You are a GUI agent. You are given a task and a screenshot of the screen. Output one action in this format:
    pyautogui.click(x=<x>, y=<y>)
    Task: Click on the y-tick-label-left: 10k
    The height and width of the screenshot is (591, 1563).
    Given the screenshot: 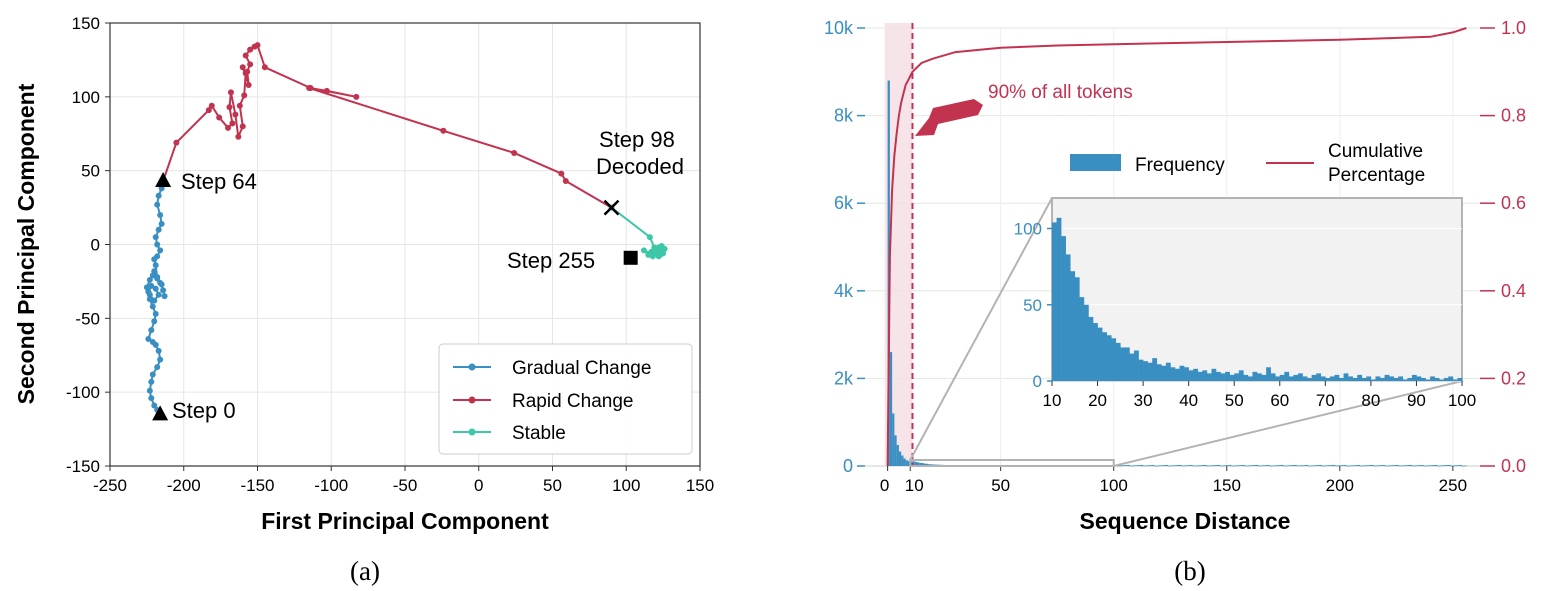 What is the action you would take?
    pyautogui.click(x=839, y=28)
    